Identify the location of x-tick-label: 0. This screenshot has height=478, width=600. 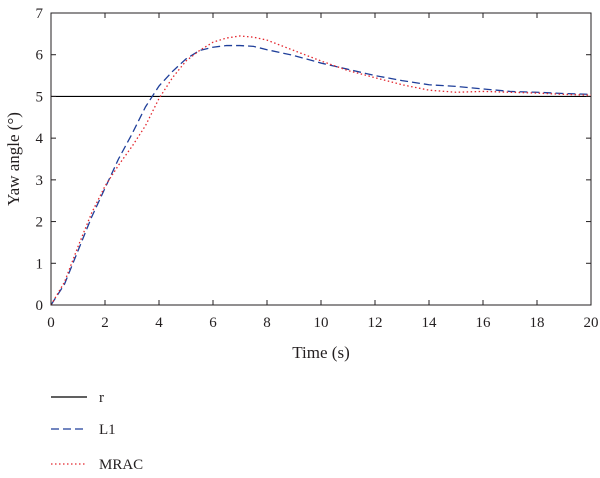
(51, 323).